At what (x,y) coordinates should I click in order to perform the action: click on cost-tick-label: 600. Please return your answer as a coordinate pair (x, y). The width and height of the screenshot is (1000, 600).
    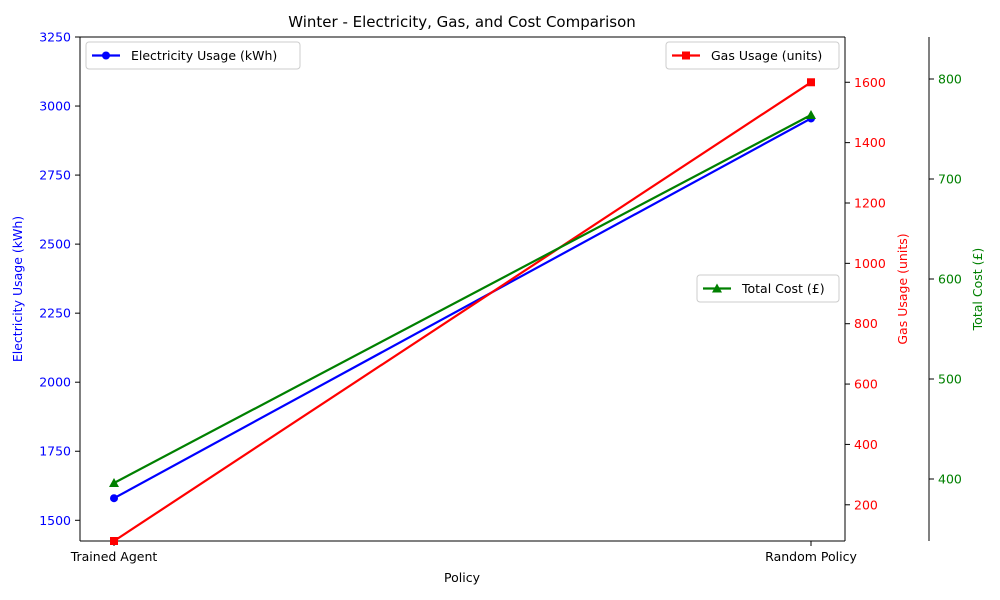
    Looking at the image, I should click on (950, 279).